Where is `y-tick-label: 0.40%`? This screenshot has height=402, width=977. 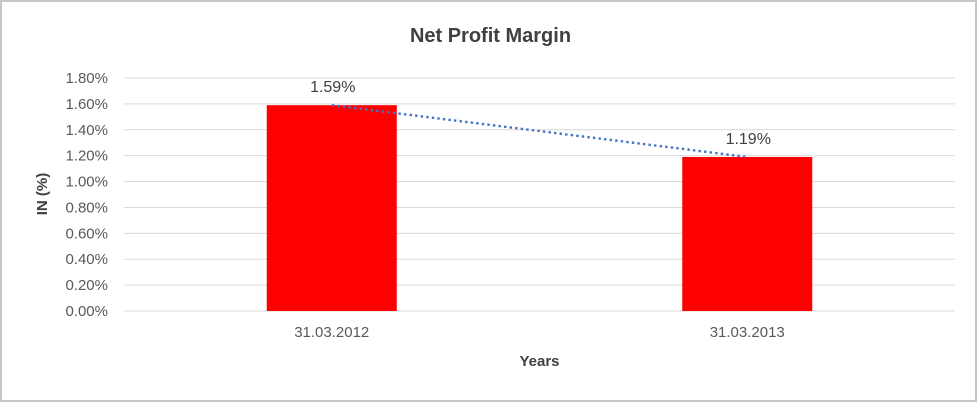
y-tick-label: 0.40% is located at coordinates (86, 259).